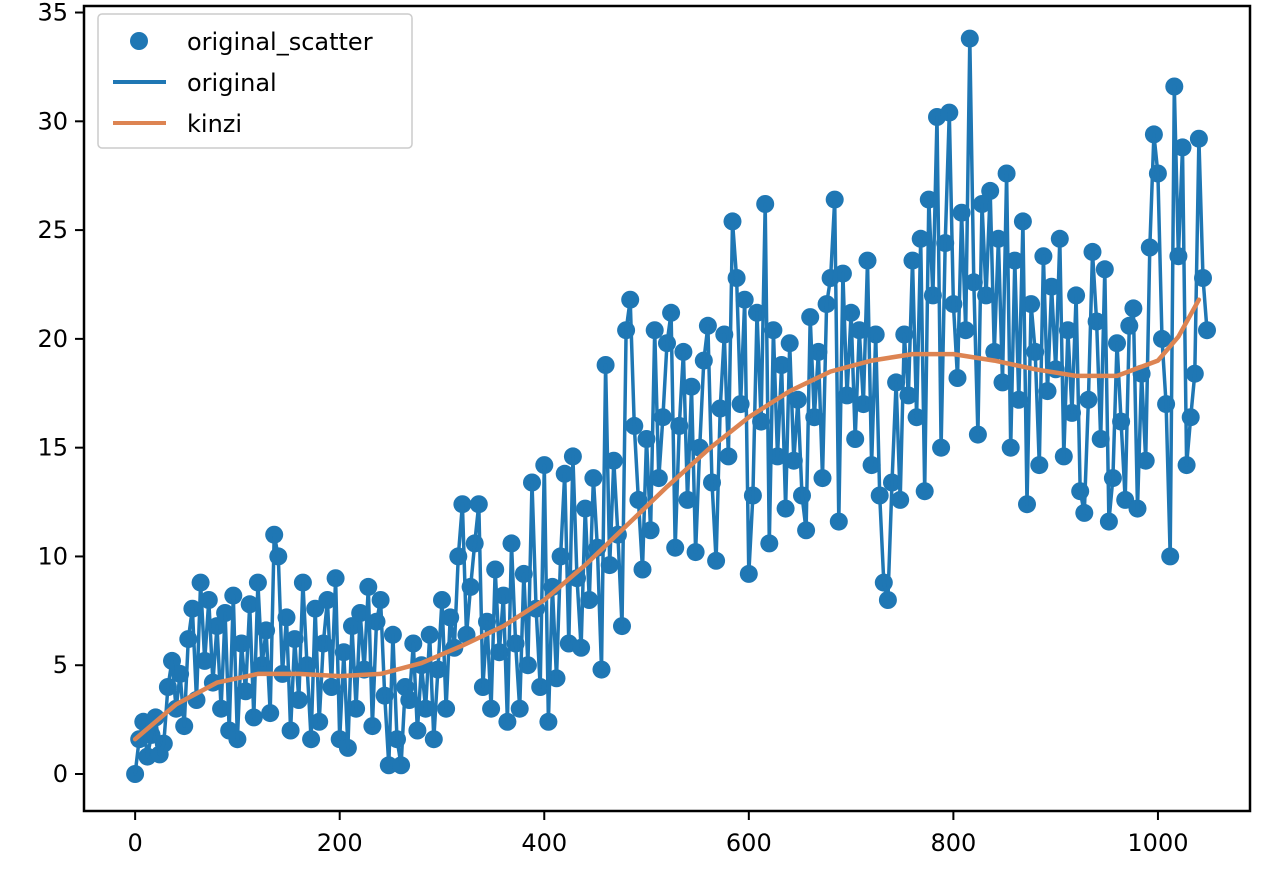 This screenshot has height=889, width=1280. What do you see at coordinates (232, 83) in the screenshot?
I see `legend-label-original: original` at bounding box center [232, 83].